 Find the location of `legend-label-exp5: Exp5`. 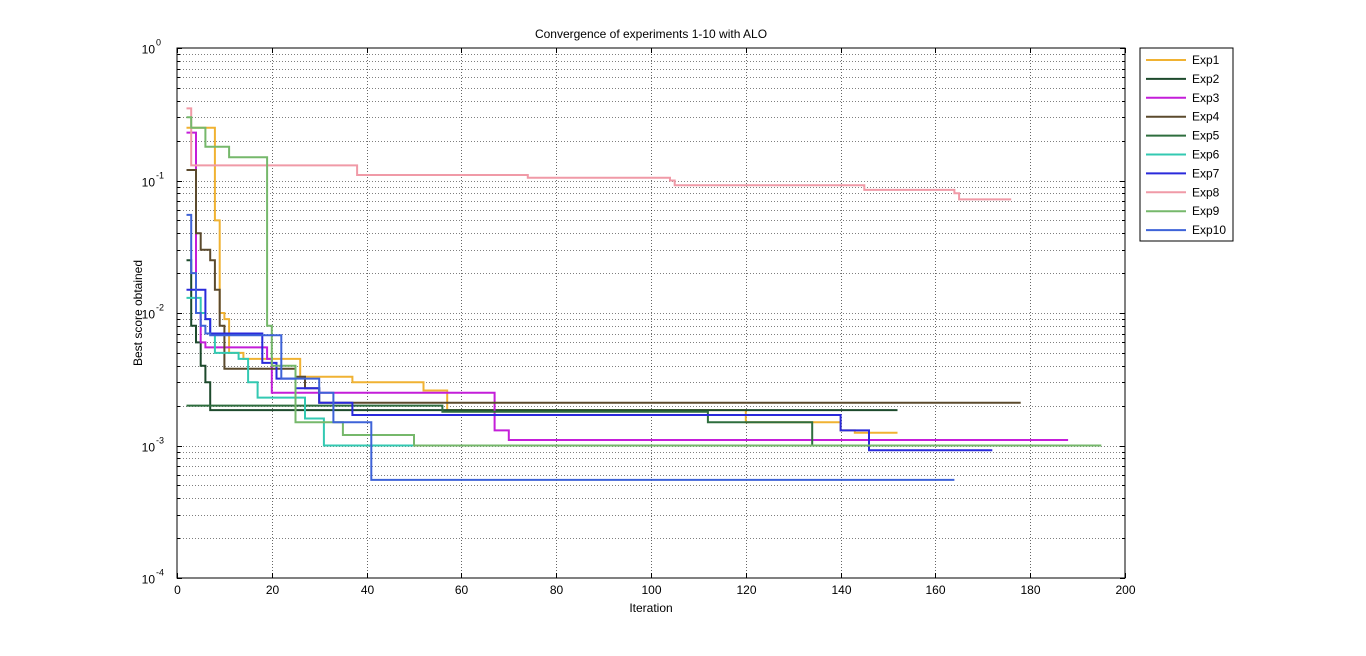

legend-label-exp5: Exp5 is located at coordinates (1206, 136).